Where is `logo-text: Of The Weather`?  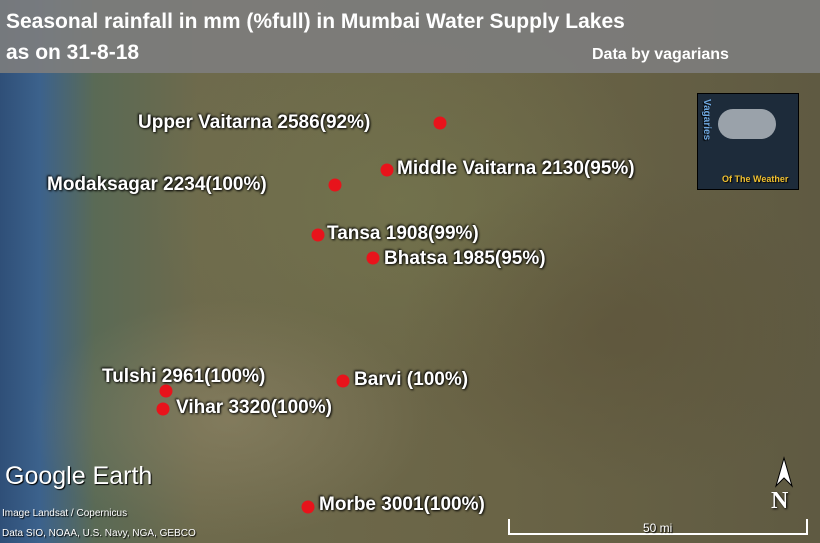
logo-text: Of The Weather is located at coordinates (755, 179).